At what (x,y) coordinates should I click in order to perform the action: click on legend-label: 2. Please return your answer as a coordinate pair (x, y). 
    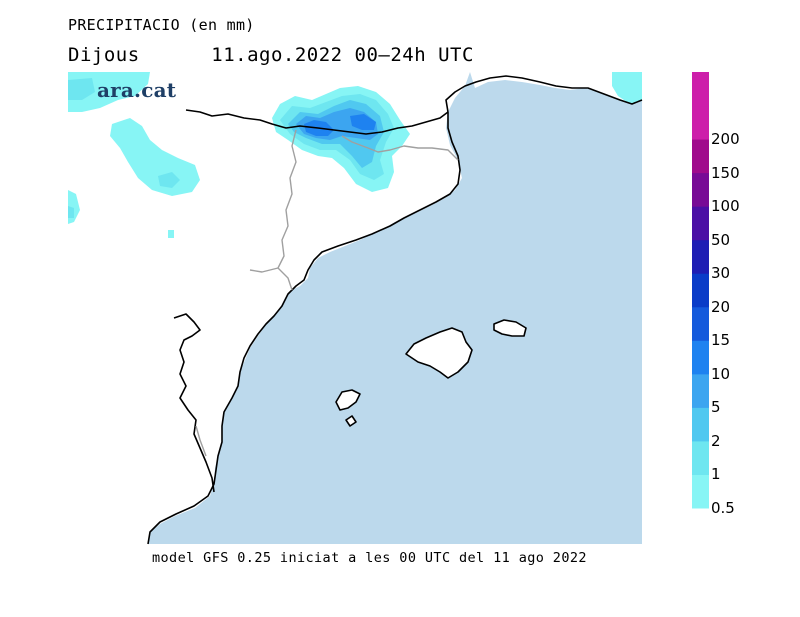
    Looking at the image, I should click on (716, 440).